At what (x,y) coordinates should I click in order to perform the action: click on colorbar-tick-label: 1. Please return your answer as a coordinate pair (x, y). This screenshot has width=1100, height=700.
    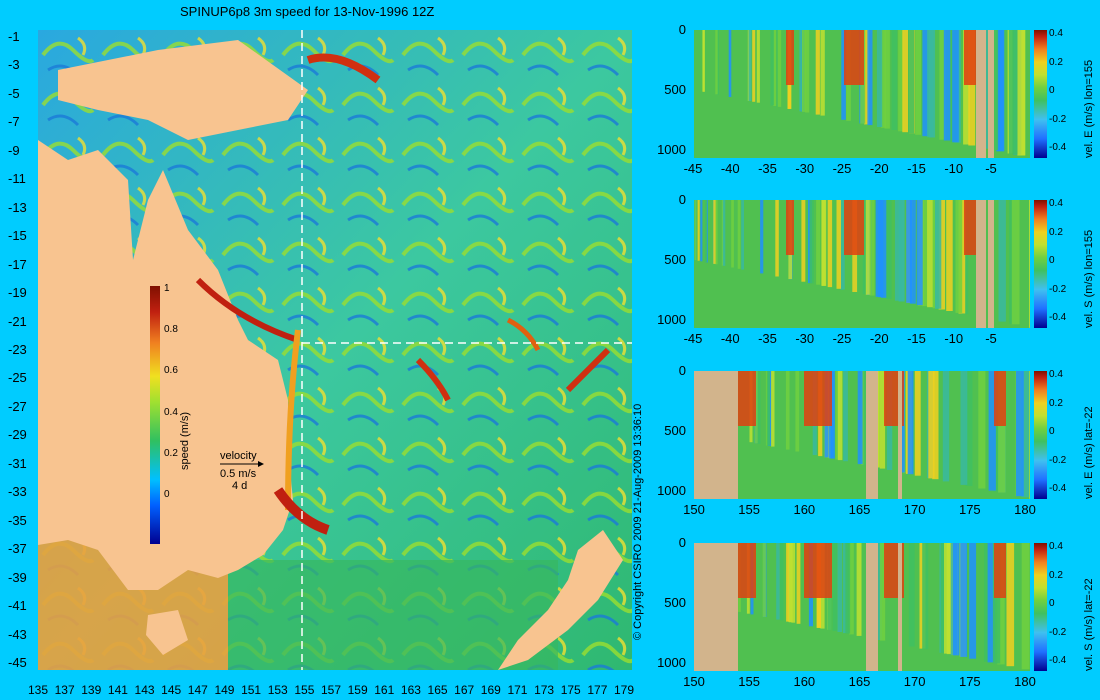
    Looking at the image, I should click on (167, 288).